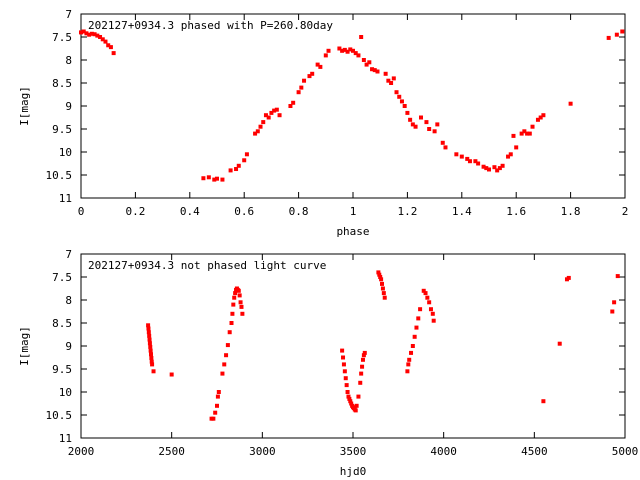  I want to click on x-tick-label: 2, so click(625, 211).